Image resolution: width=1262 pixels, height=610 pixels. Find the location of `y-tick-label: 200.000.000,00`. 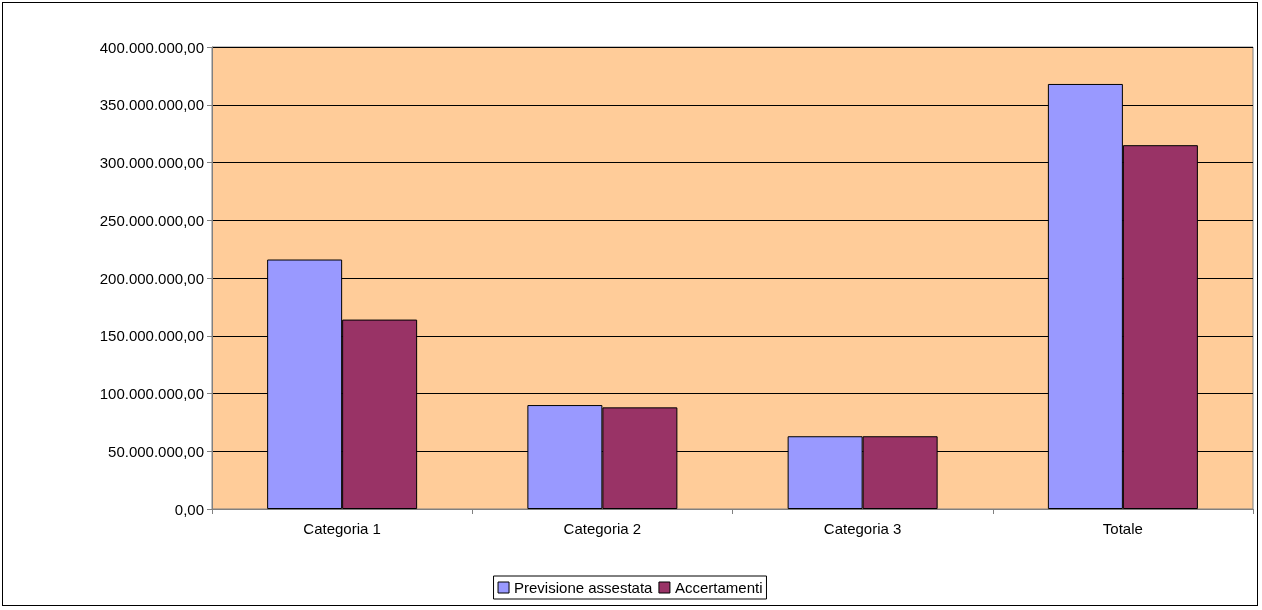

y-tick-label: 200.000.000,00 is located at coordinates (151, 278).